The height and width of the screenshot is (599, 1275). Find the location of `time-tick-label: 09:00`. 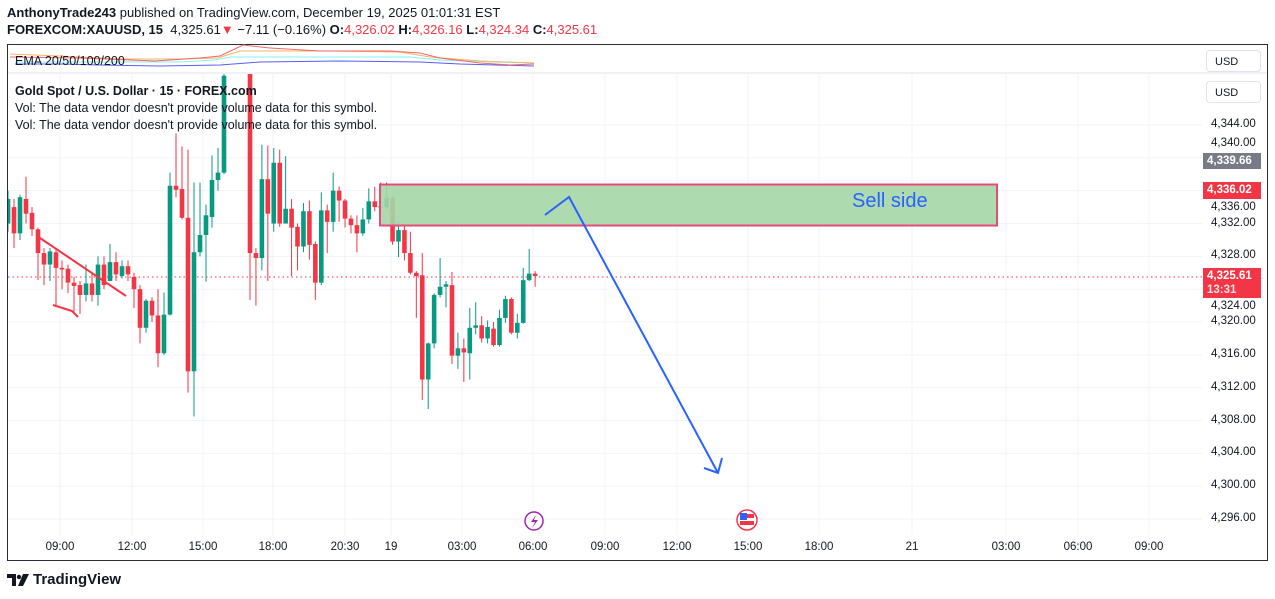

time-tick-label: 09:00 is located at coordinates (60, 547).